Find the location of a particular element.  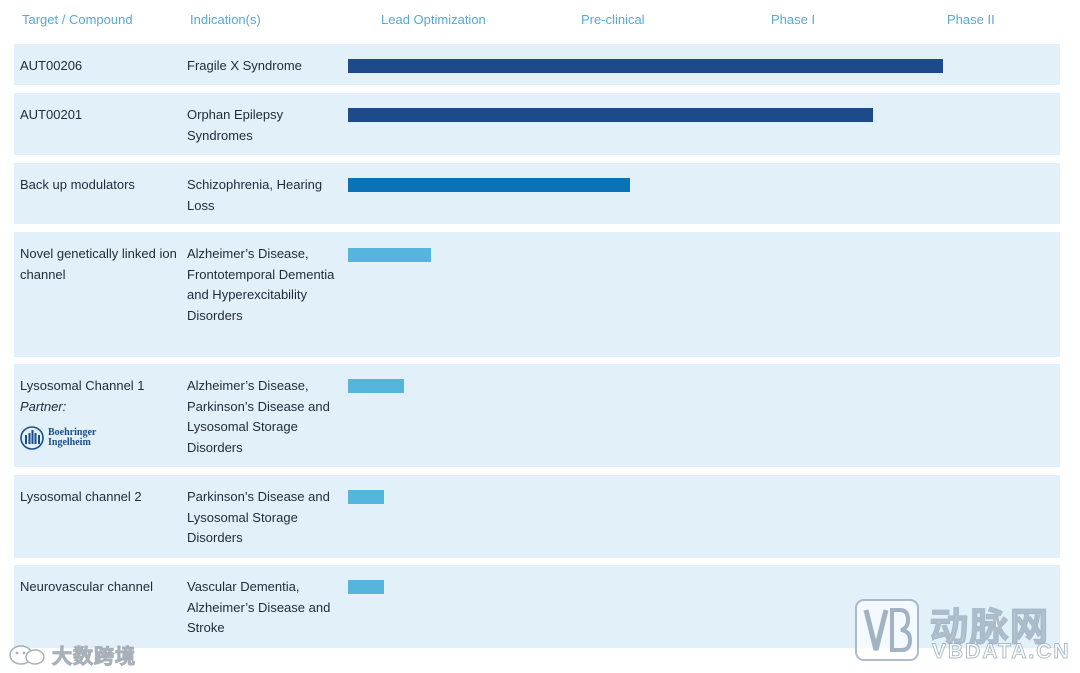

indication-text: Schizophrenia, Hearing Loss is located at coordinates (255, 195).